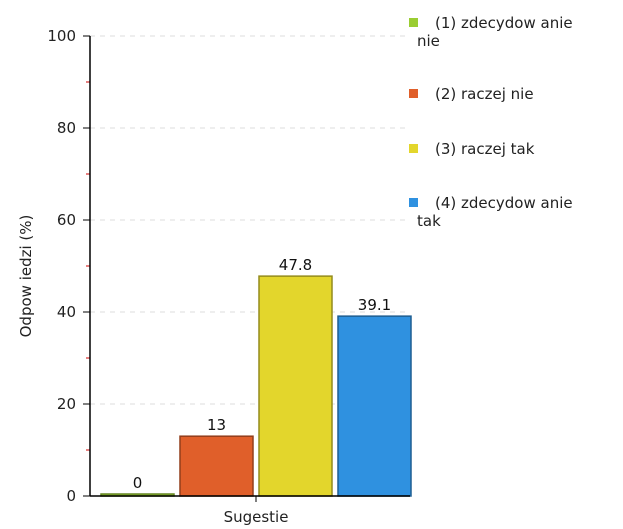 This screenshot has width=623, height=529. What do you see at coordinates (138, 483) in the screenshot?
I see `data-label: 0` at bounding box center [138, 483].